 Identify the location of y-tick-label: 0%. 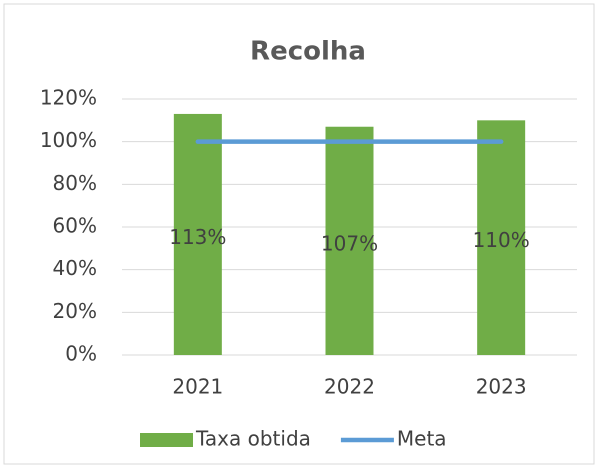
(81, 354).